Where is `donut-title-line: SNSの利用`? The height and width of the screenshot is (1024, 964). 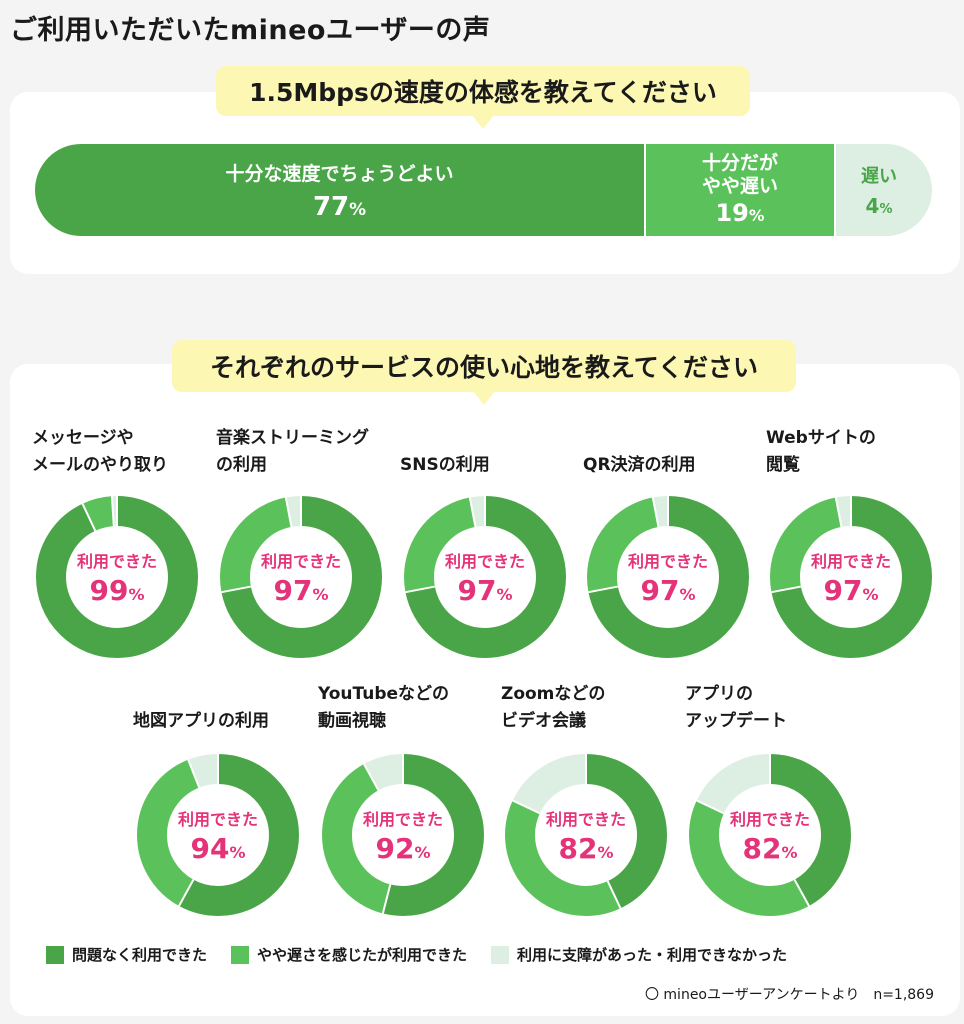 donut-title-line: SNSの利用 is located at coordinates (445, 464).